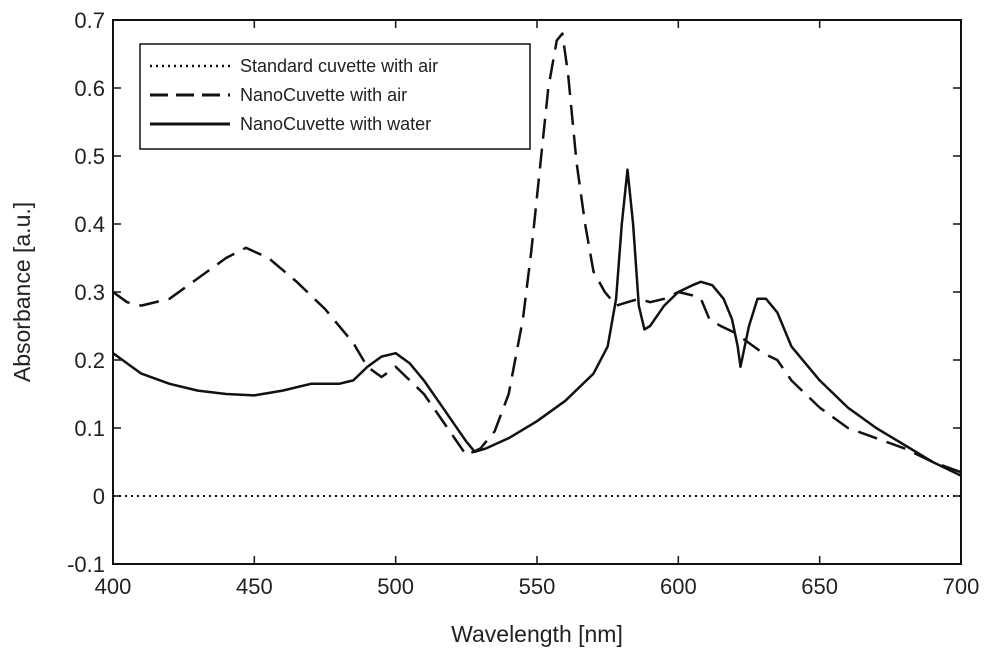 The height and width of the screenshot is (657, 994). I want to click on x-tick-label: 400, so click(113, 586).